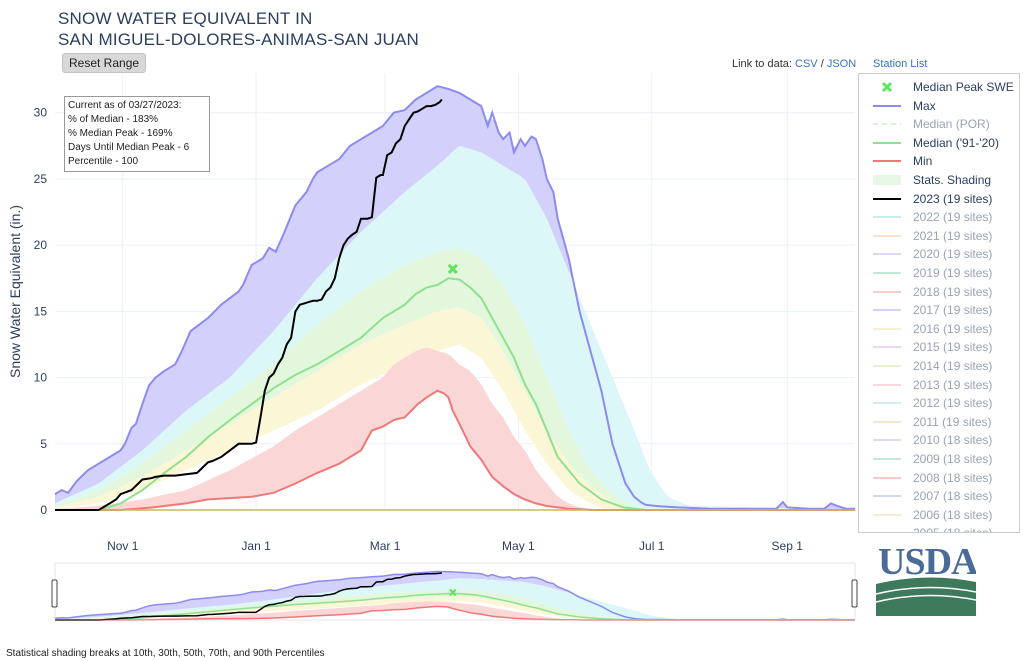 Image resolution: width=1023 pixels, height=661 pixels. I want to click on legend-item: 2015 (19 sites), so click(939, 347).